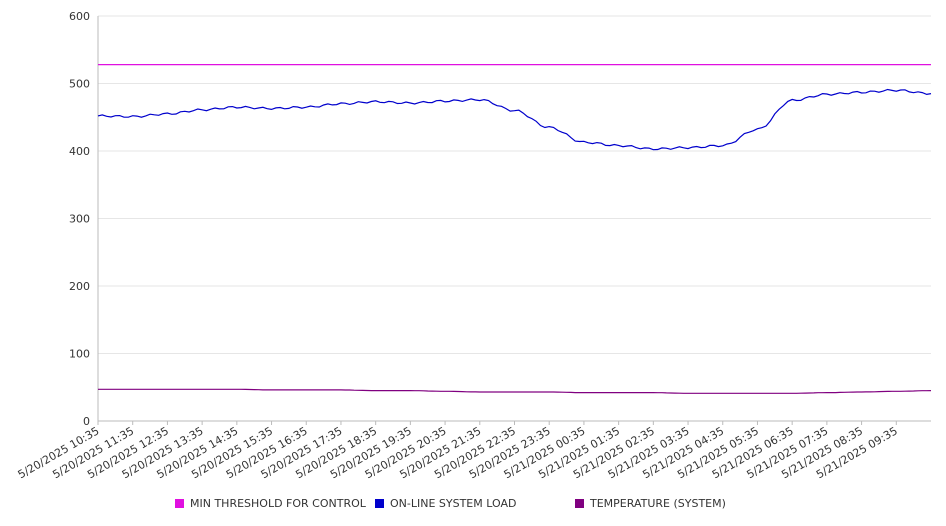  Describe the element at coordinates (379, 503) in the screenshot. I see `legend-swatch-system-load` at that location.